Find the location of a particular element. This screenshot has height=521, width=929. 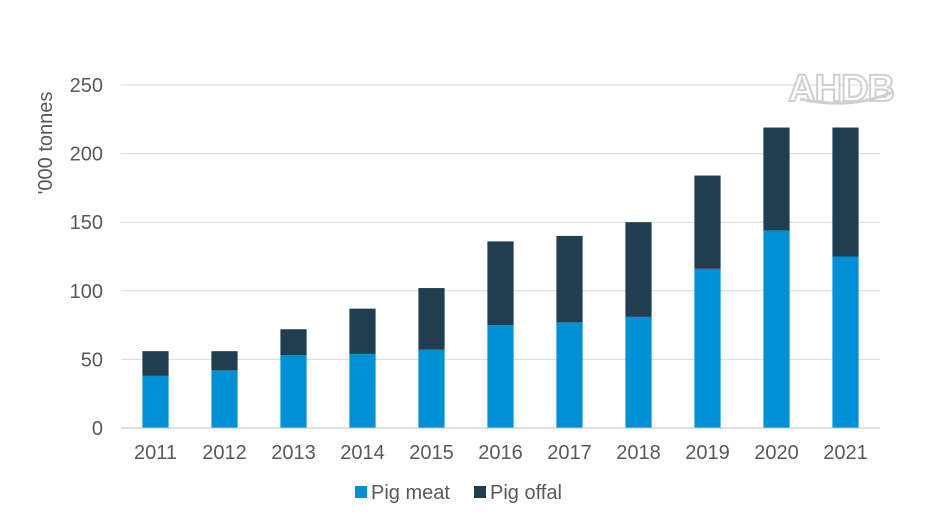

logo-swoosh-icon is located at coordinates (846, 97).